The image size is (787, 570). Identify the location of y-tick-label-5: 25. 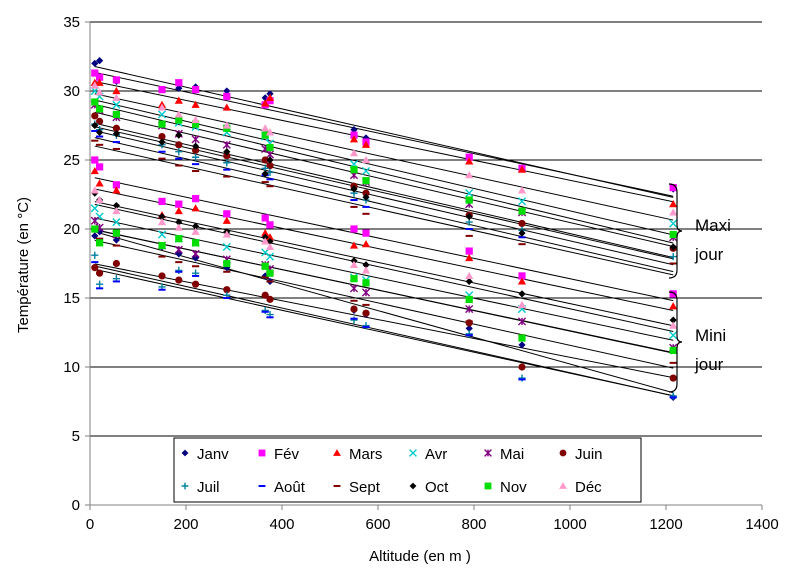
(71, 160).